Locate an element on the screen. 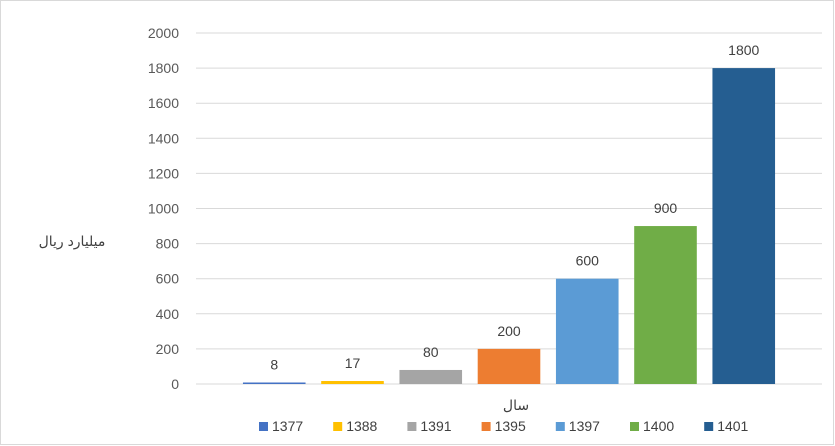 The width and height of the screenshot is (835, 446). y-axis-ticks: 0 200 400 600 800 1000 1200 1400 1600 1800 2000 is located at coordinates (163, 208).